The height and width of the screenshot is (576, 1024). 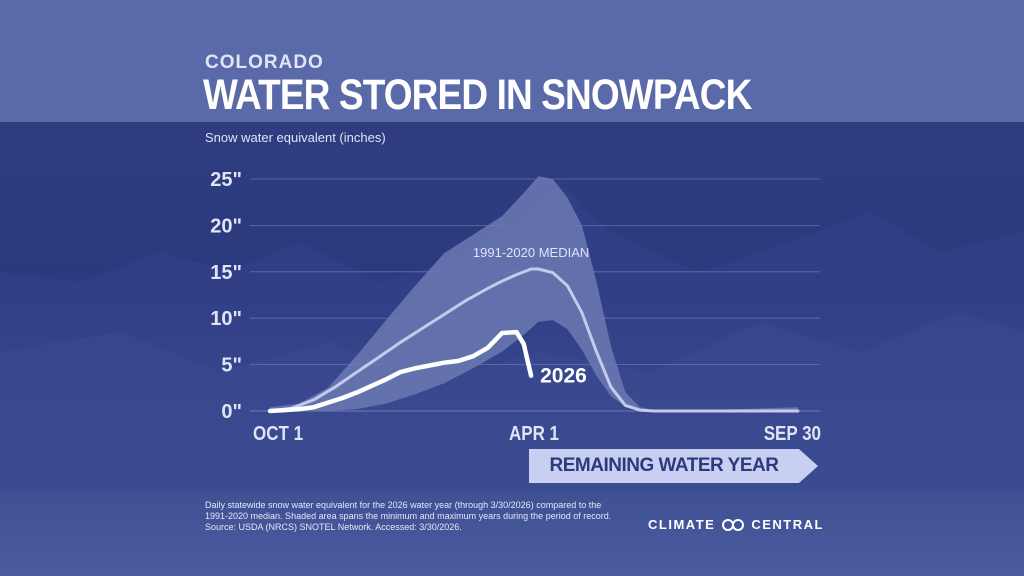 I want to click on y-tick-label: 10", so click(x=226, y=319).